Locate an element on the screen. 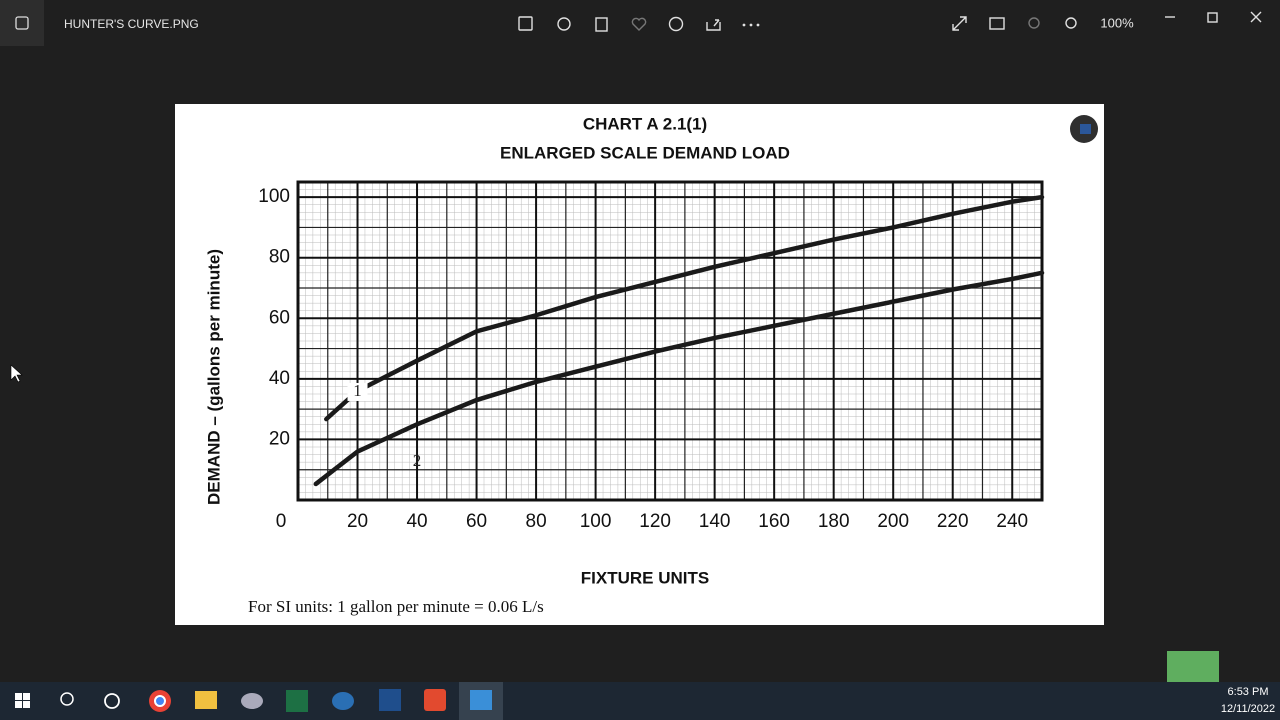 This screenshot has width=1280, height=720. more-button is located at coordinates (751, 25).